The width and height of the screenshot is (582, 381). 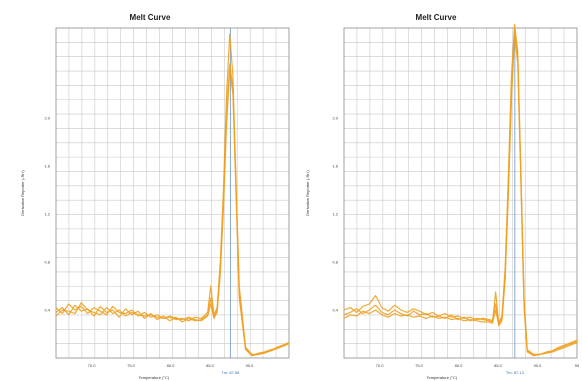 I want to click on tm-value-label: Tm: 87.58, so click(x=230, y=372).